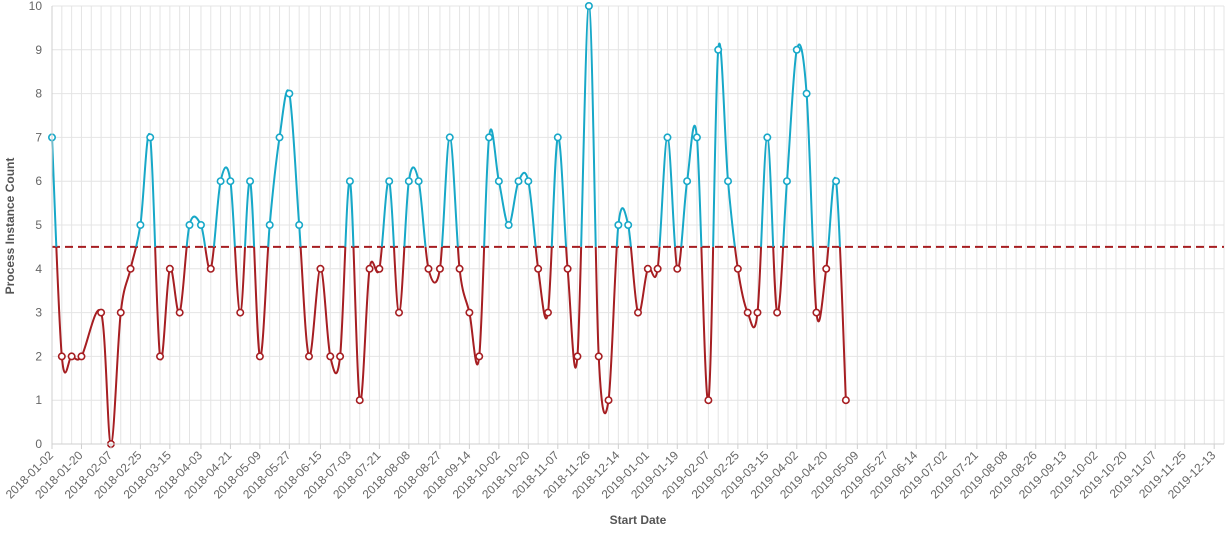 This screenshot has height=533, width=1232. I want to click on y-tick-label: 1, so click(38, 400).